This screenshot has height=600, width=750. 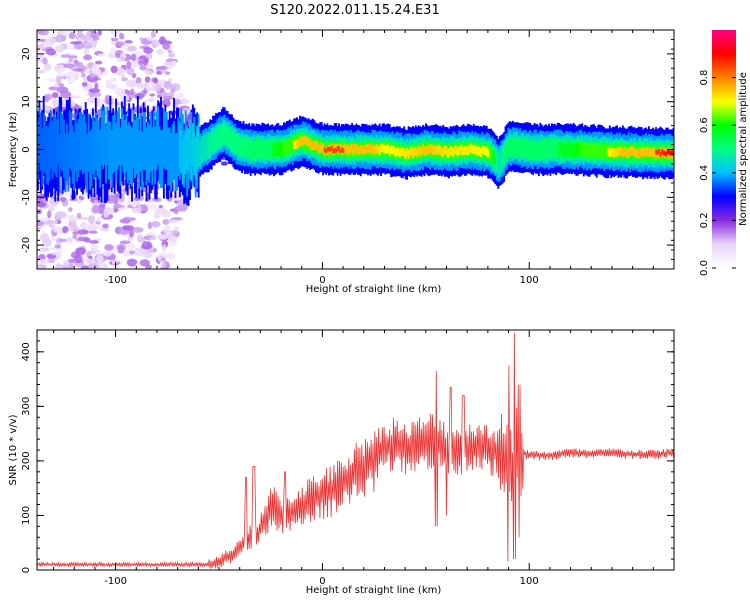 I want to click on spectrogram-x-axis-label: Height of straight line (km), so click(x=374, y=289).